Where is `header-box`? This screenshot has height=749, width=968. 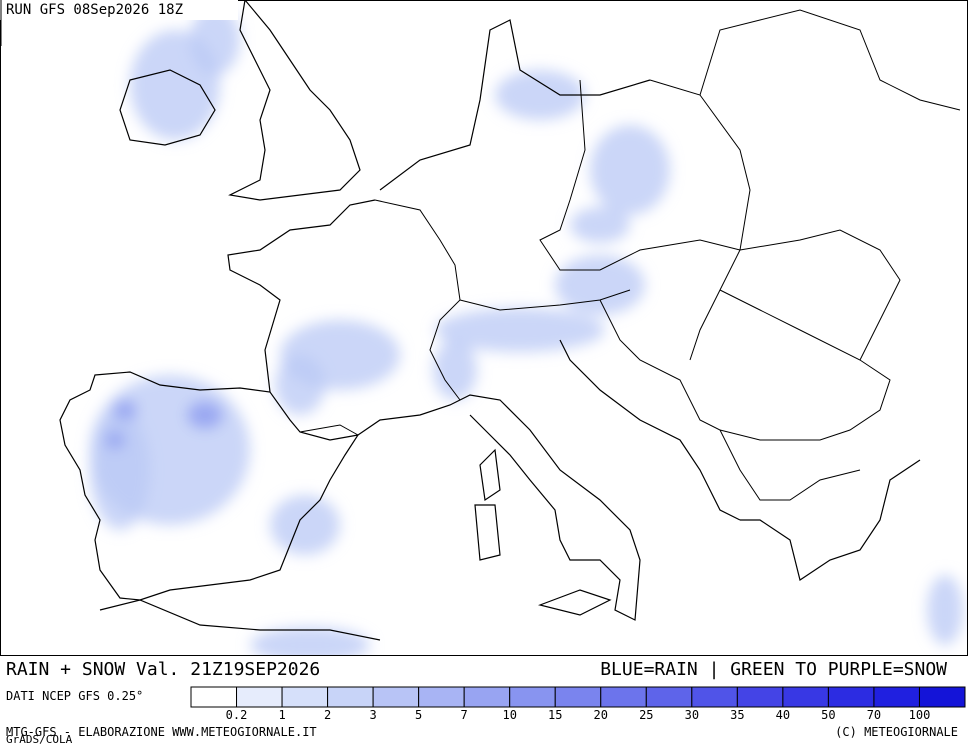 header-box is located at coordinates (119, 10).